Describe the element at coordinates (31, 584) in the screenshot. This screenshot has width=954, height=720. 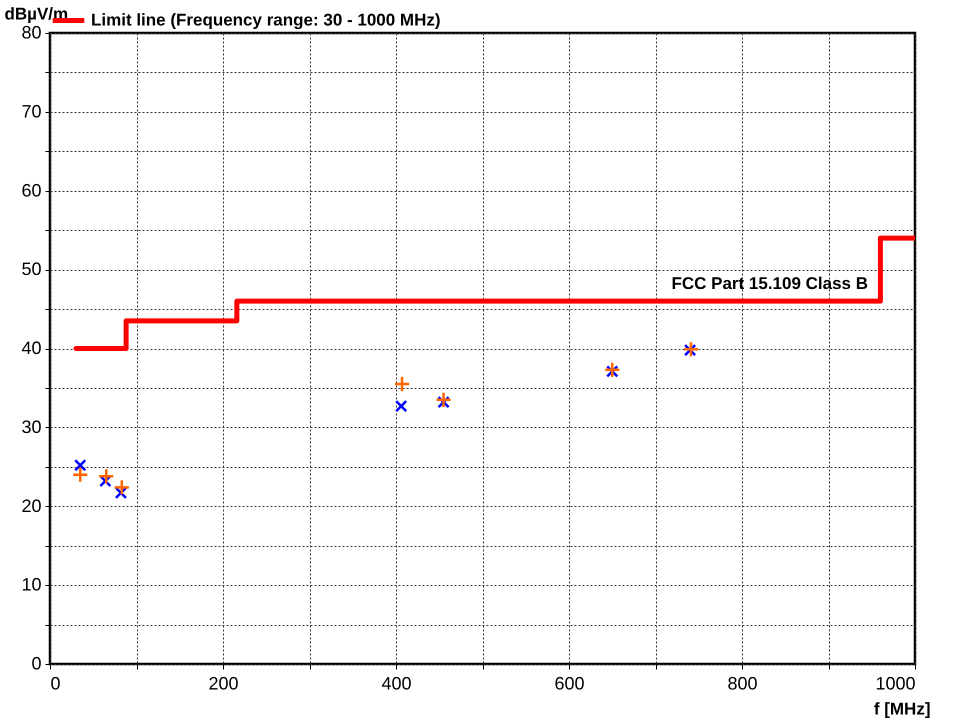
I see `y-tick-label: 10` at that location.